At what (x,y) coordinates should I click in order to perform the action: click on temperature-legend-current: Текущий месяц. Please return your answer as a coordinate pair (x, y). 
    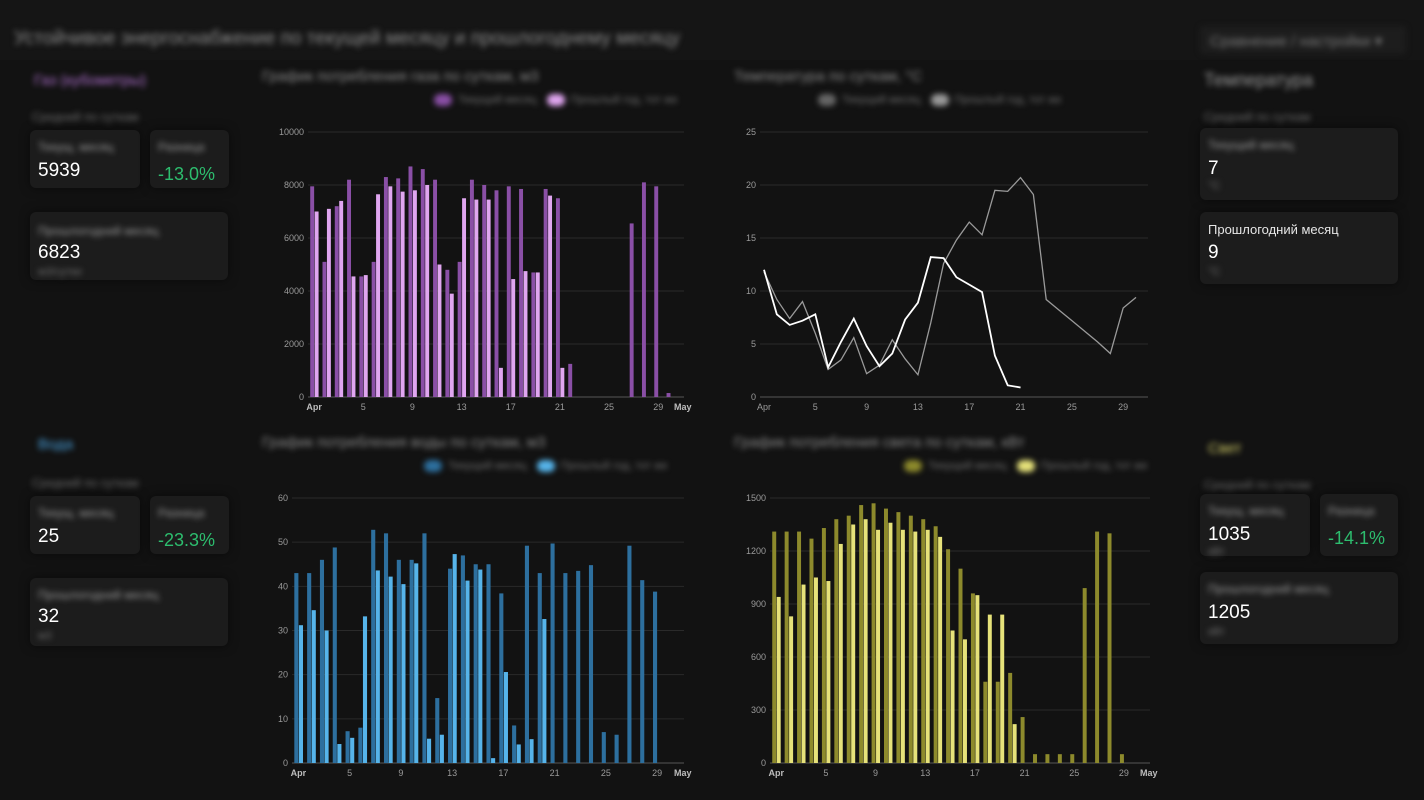
    Looking at the image, I should click on (869, 100).